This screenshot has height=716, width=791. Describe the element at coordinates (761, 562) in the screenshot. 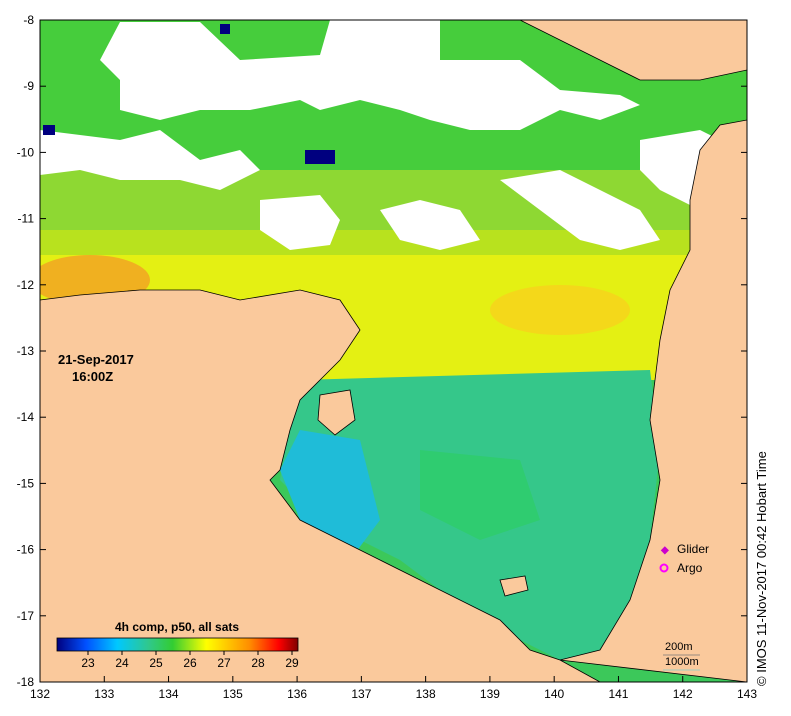

I see `credit-text: IMOS 11-Nov-2017 00:42 Hobart Time` at that location.